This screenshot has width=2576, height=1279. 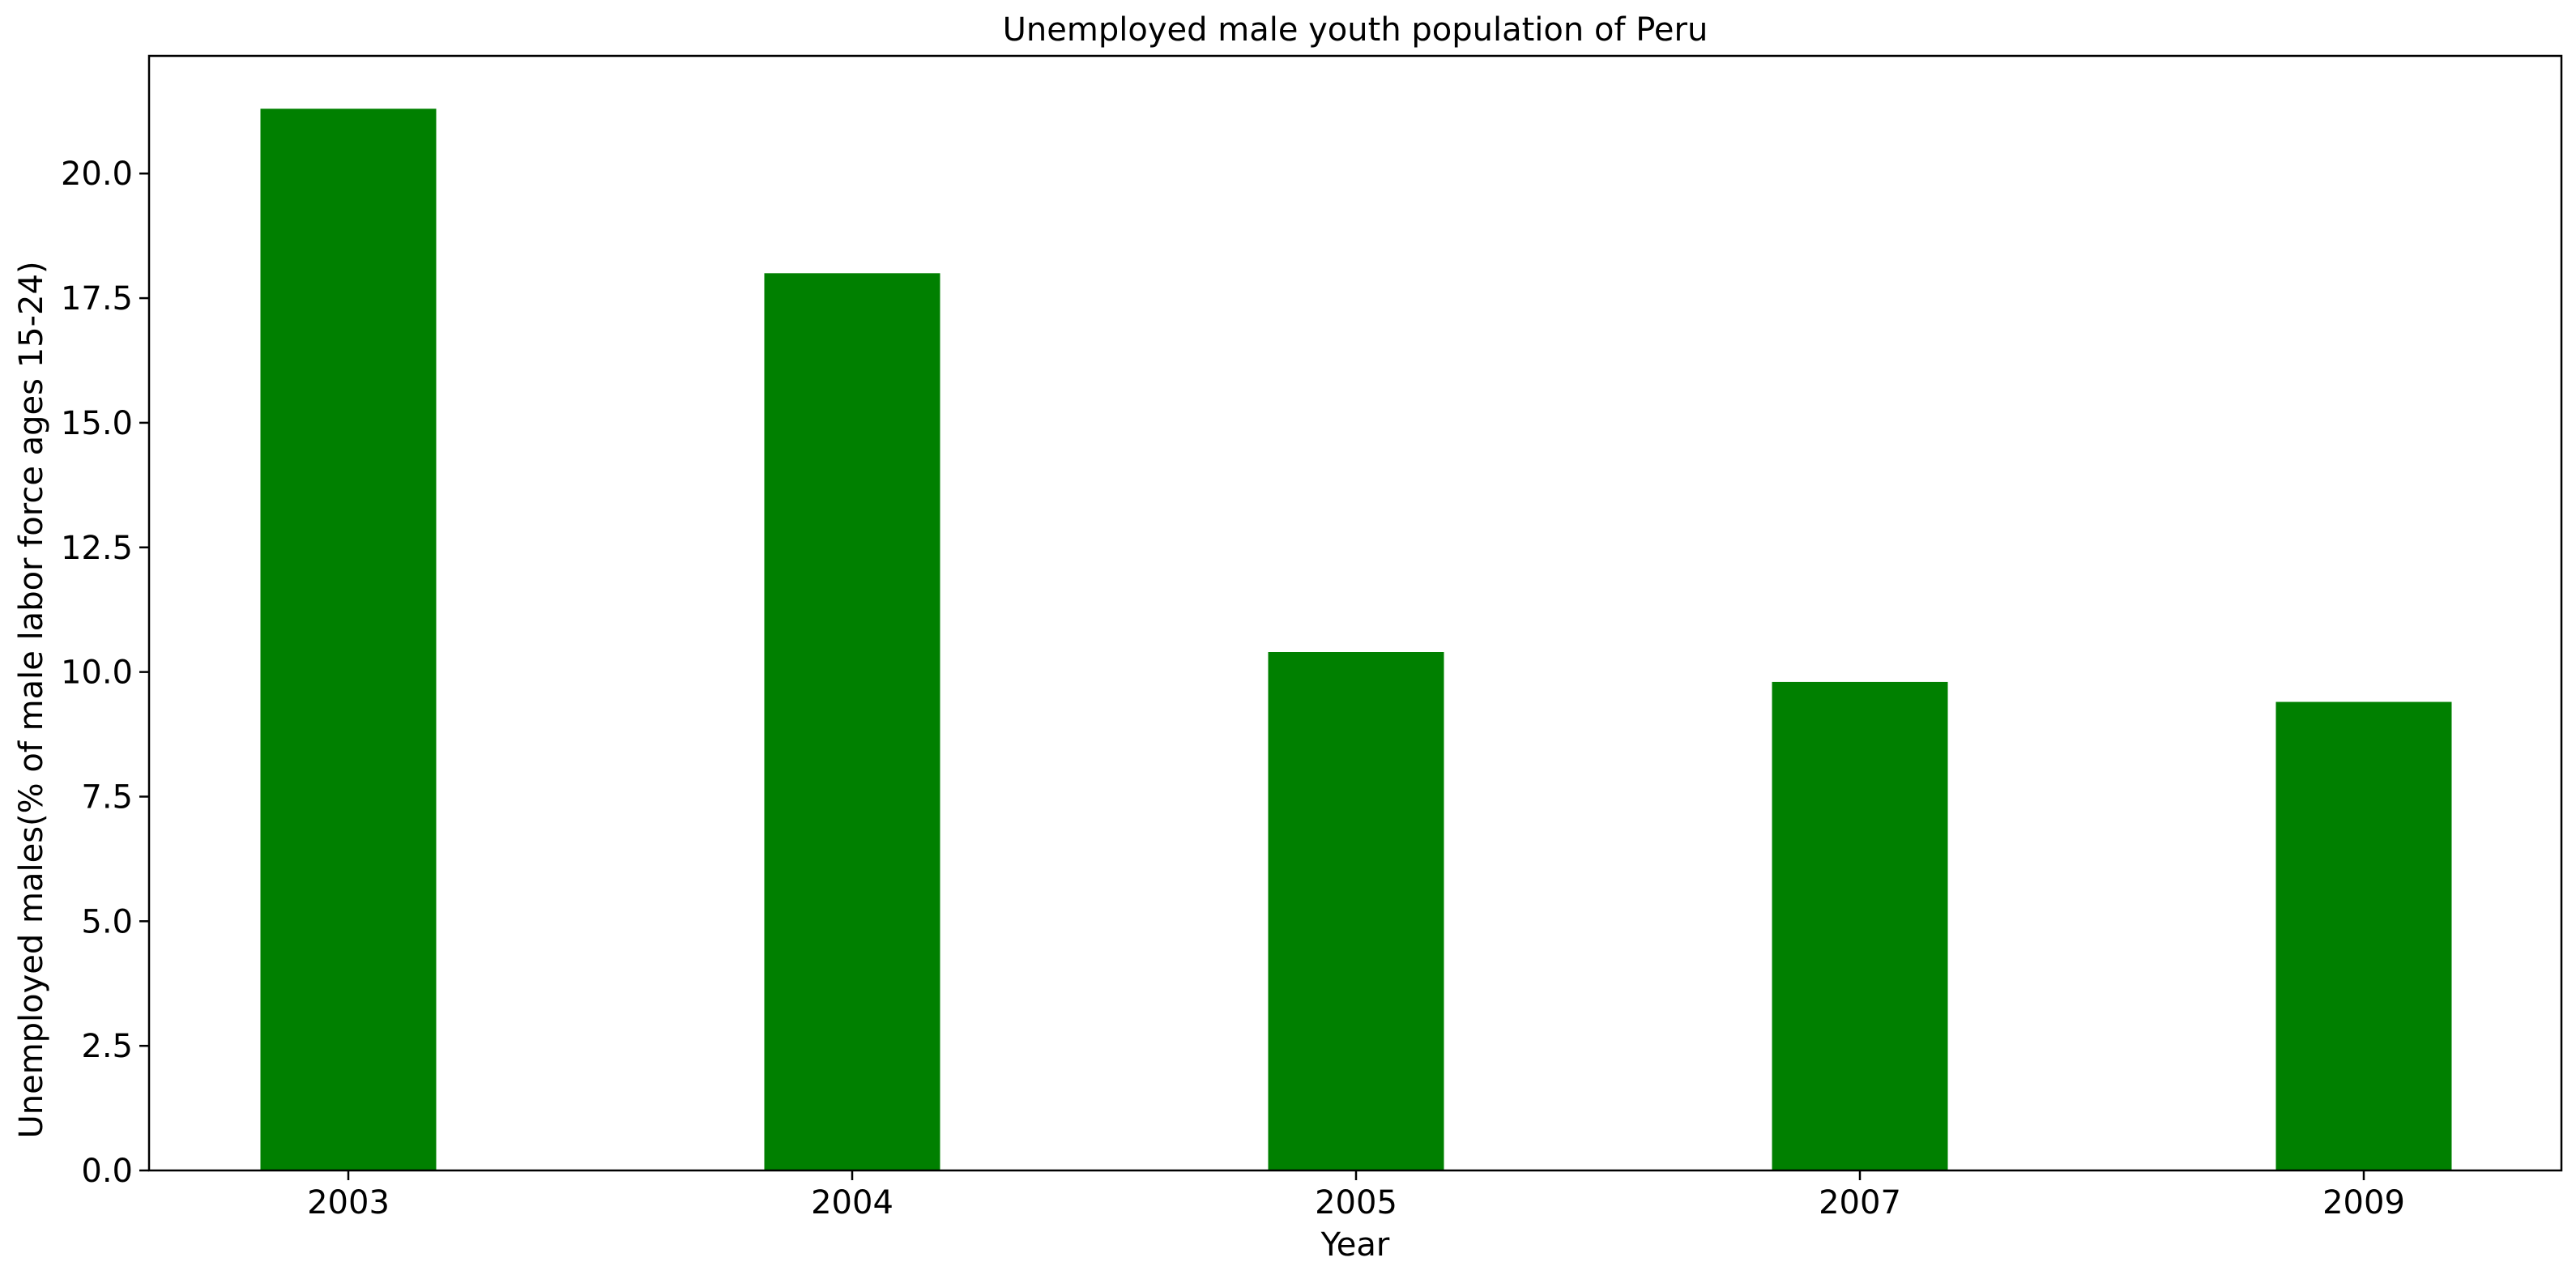 What do you see at coordinates (1356, 911) in the screenshot?
I see `bar-2005` at bounding box center [1356, 911].